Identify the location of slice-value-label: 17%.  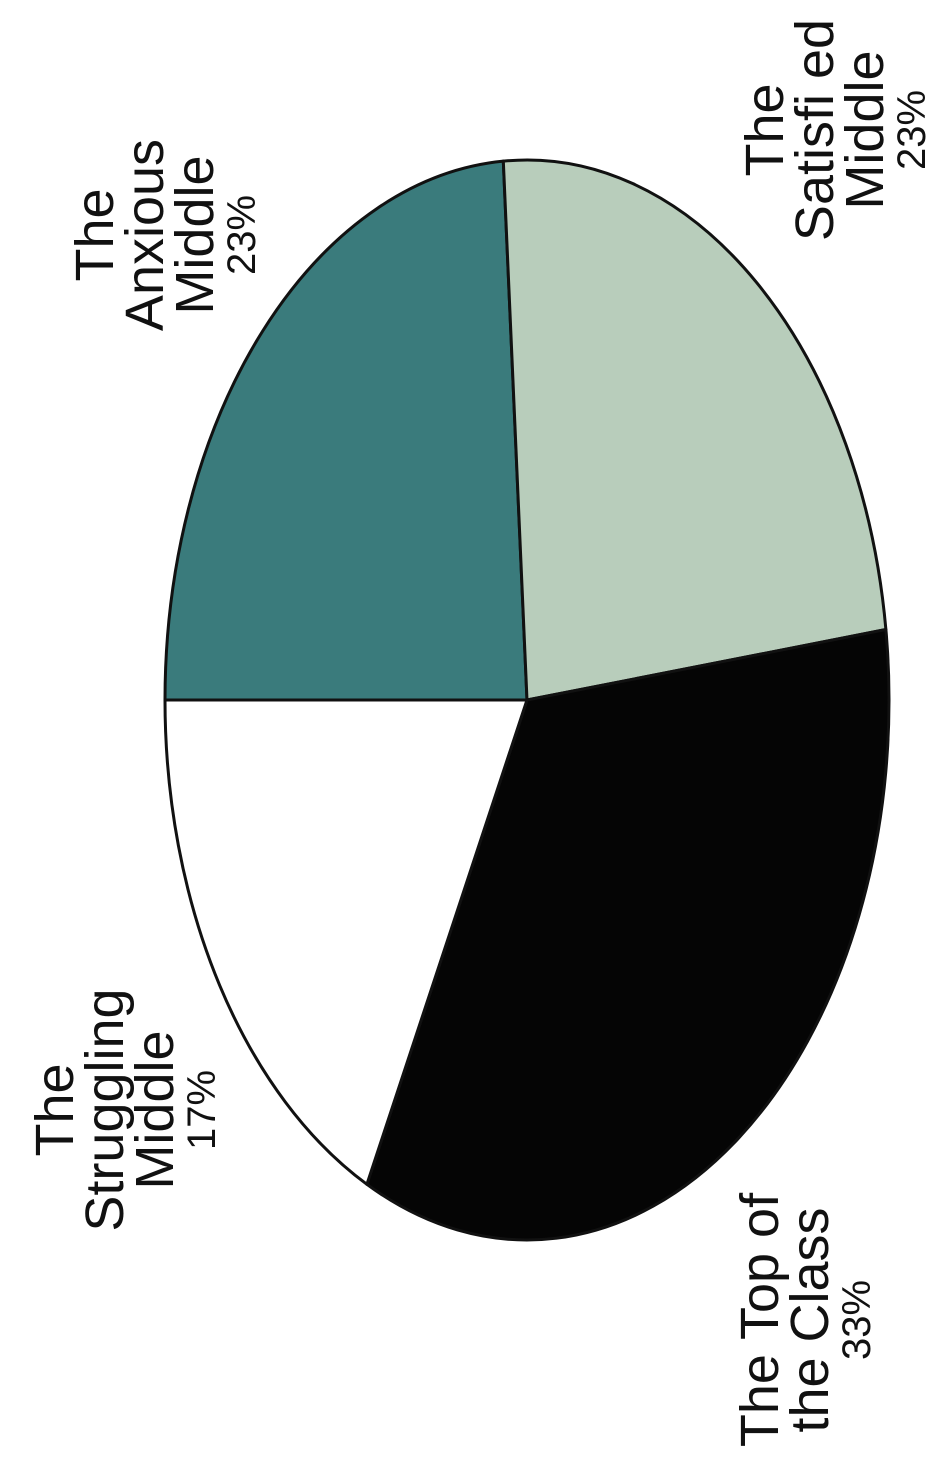
(202, 1110).